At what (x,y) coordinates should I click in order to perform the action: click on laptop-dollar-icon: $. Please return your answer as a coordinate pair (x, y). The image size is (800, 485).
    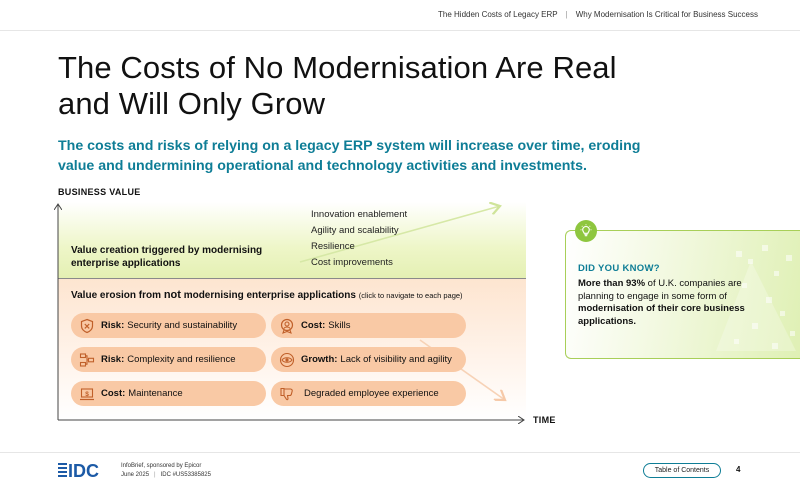
    Looking at the image, I should click on (87, 394).